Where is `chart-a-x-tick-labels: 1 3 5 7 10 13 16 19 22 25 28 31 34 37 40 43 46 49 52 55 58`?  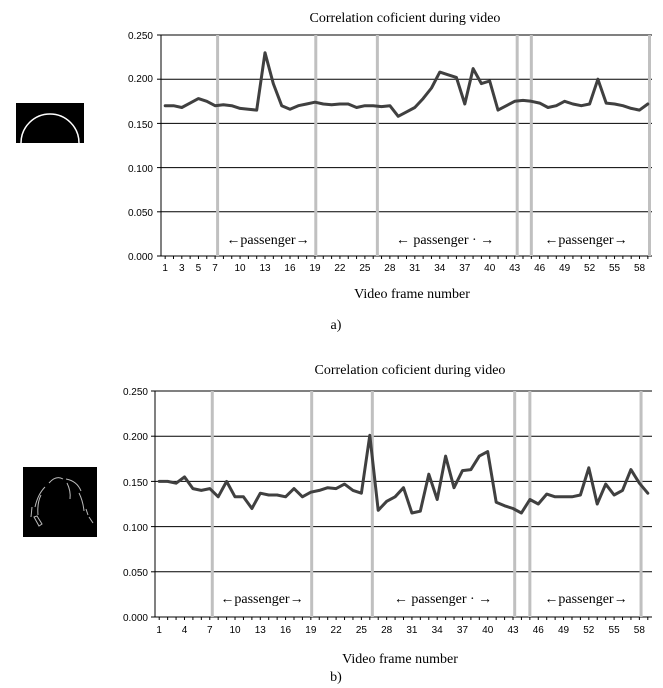 chart-a-x-tick-labels: 1 3 5 7 10 13 16 19 22 25 28 31 34 37 40 43 46 49 52 55 58 is located at coordinates (403, 268).